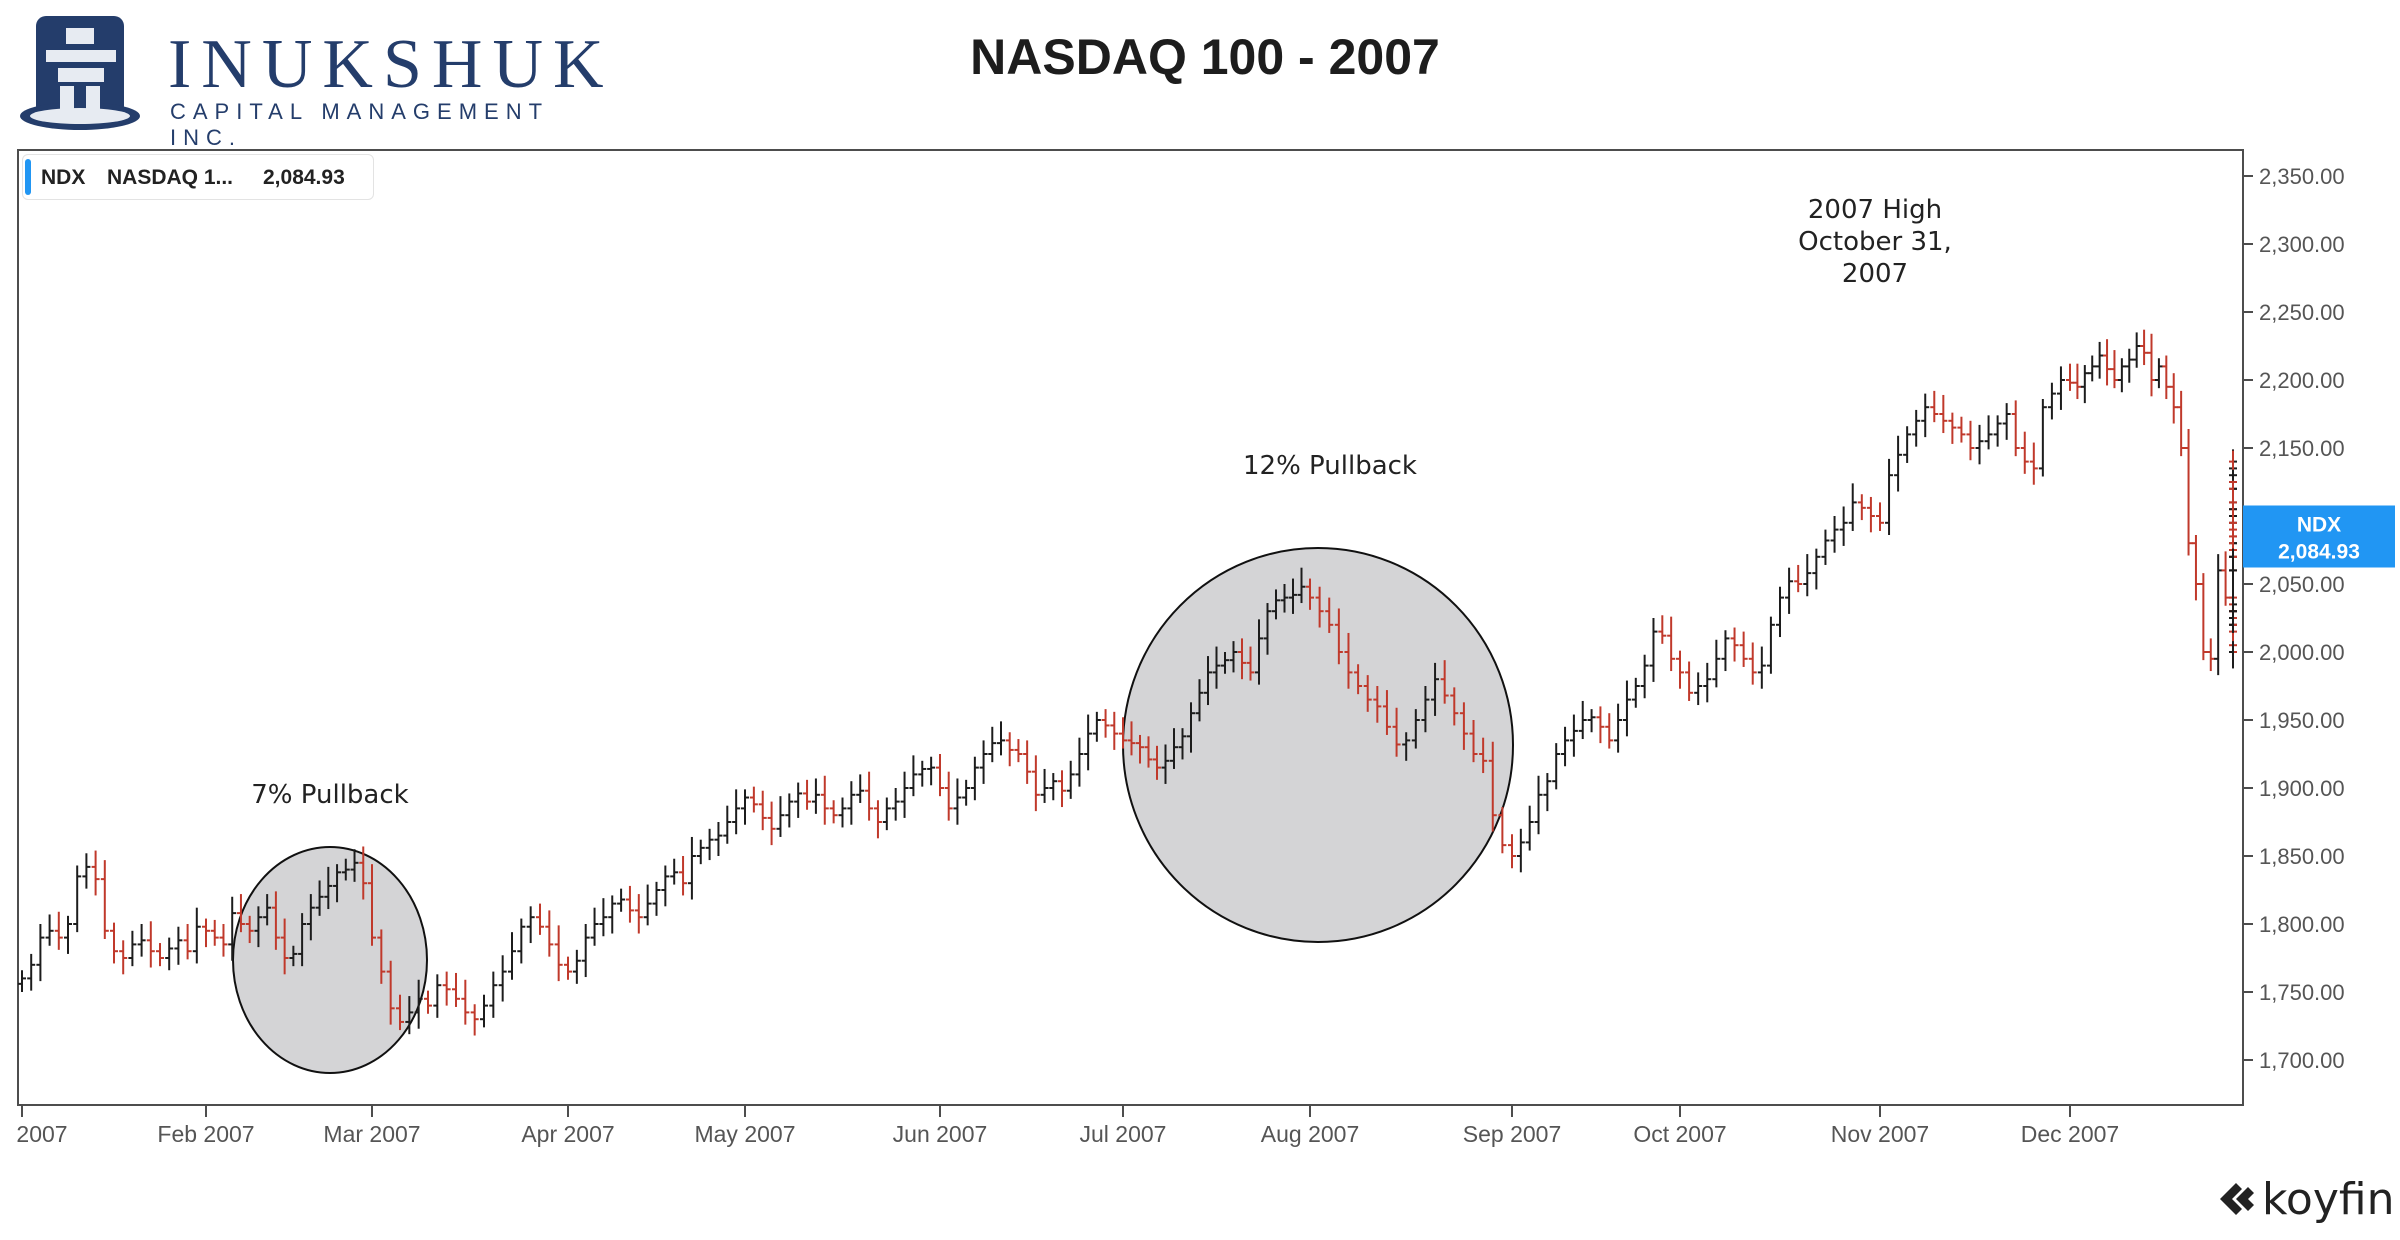 The width and height of the screenshot is (2400, 1240). Describe the element at coordinates (330, 960) in the screenshot. I see `pullback-circle` at that location.